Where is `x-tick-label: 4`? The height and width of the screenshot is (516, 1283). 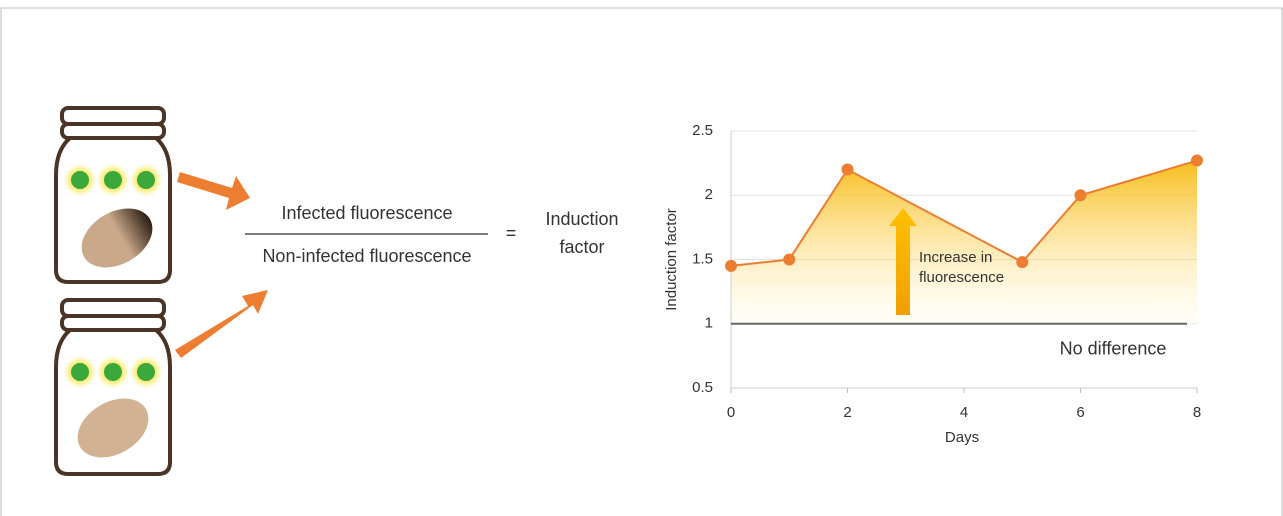 x-tick-label: 4 is located at coordinates (964, 412).